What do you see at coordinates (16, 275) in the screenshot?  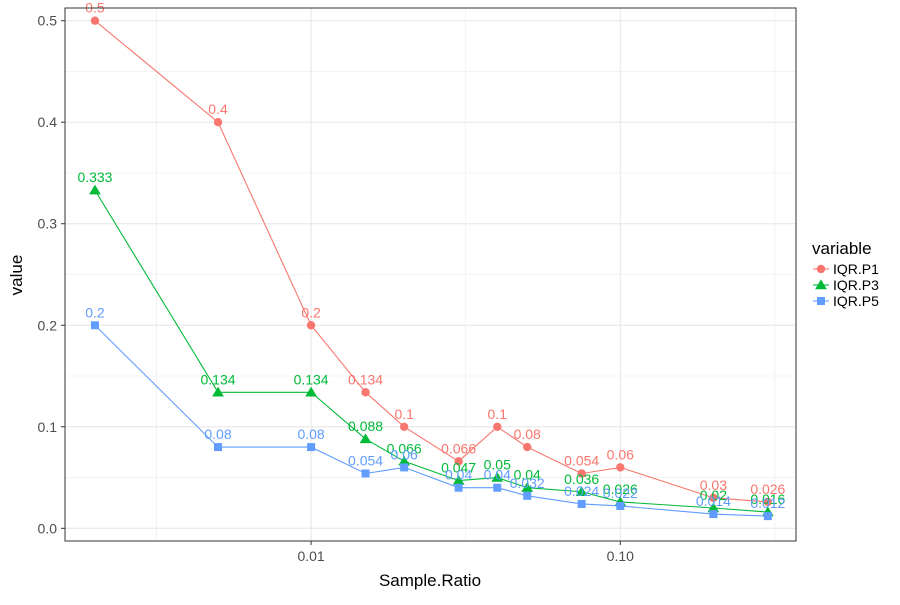 I see `y-axis-title: value` at bounding box center [16, 275].